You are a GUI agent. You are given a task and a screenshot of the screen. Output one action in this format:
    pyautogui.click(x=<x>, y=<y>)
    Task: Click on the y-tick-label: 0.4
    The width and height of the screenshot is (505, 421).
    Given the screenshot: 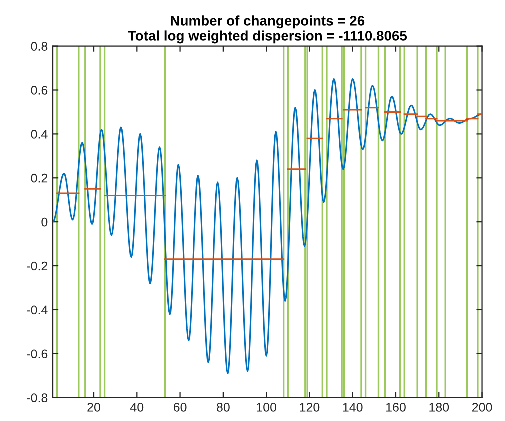 What is the action you would take?
    pyautogui.click(x=39, y=134)
    